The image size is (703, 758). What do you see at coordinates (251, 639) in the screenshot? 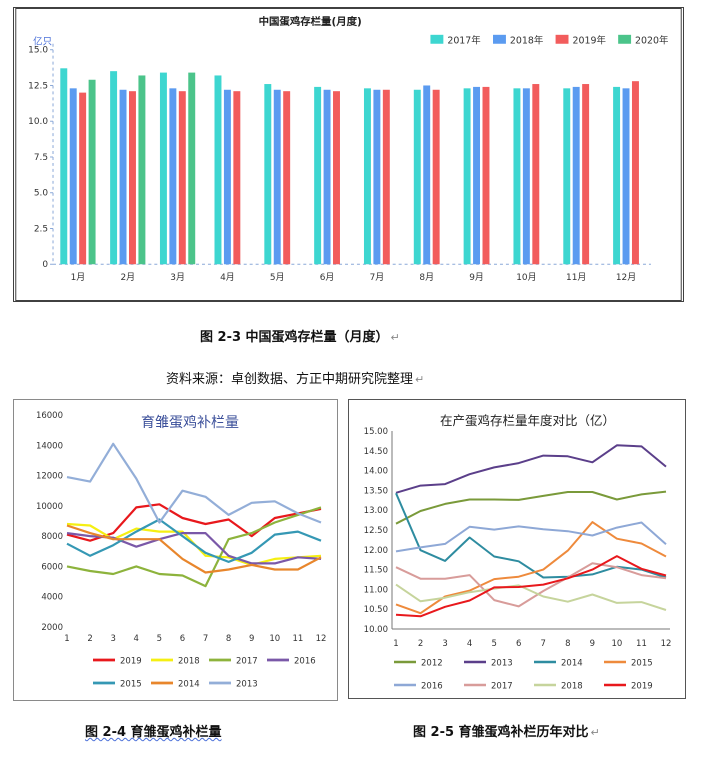
I see `x-tick-label: 9` at bounding box center [251, 639].